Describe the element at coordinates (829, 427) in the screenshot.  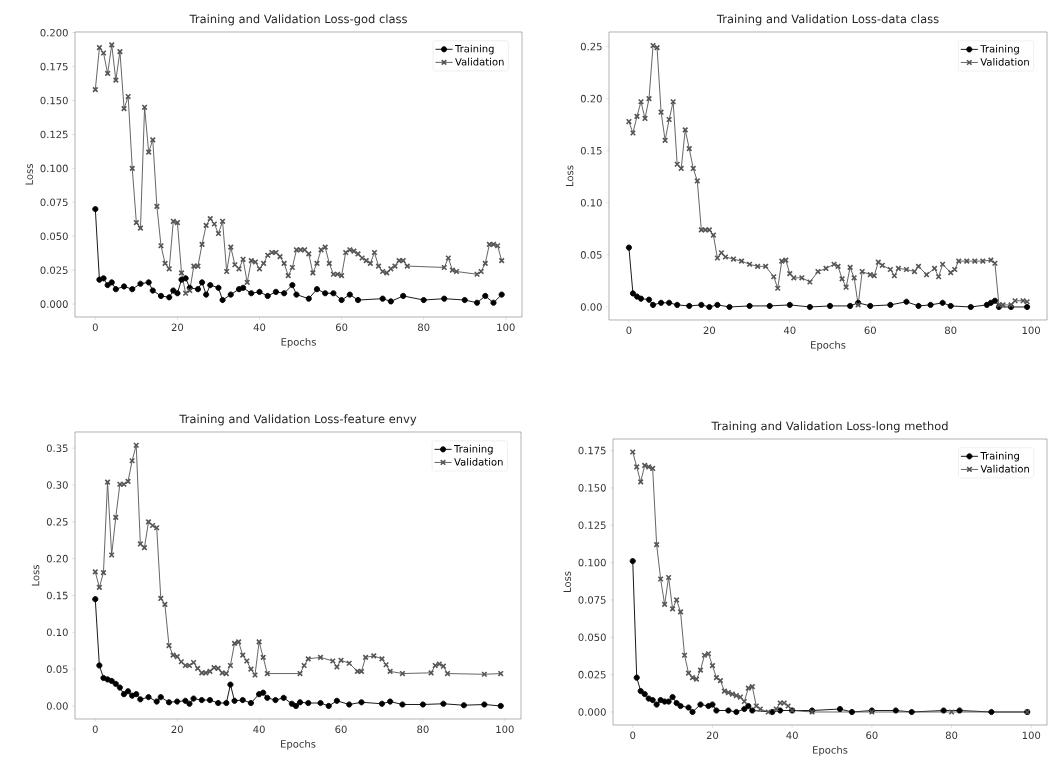
I see `chart-title: Training and Validation Loss-long method` at that location.